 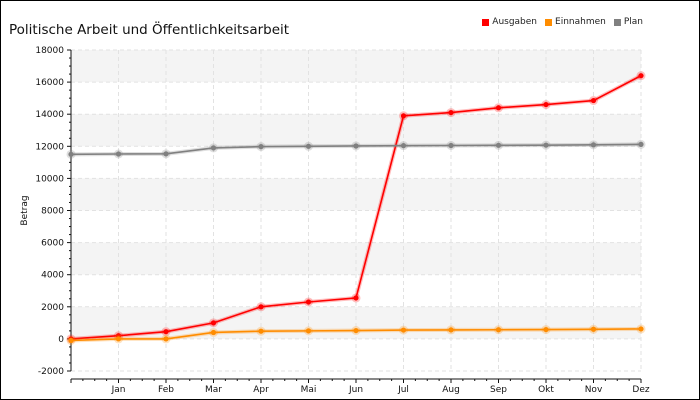 I want to click on x-tick-label: Apr, so click(x=261, y=390).